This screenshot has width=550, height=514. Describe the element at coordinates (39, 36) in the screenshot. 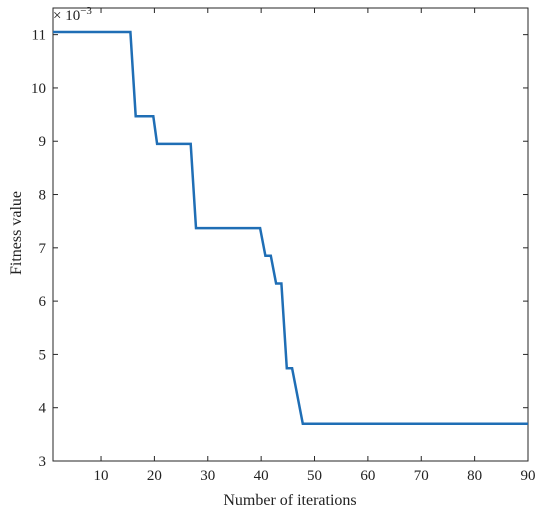

I see `y-tick-label: 11` at that location.